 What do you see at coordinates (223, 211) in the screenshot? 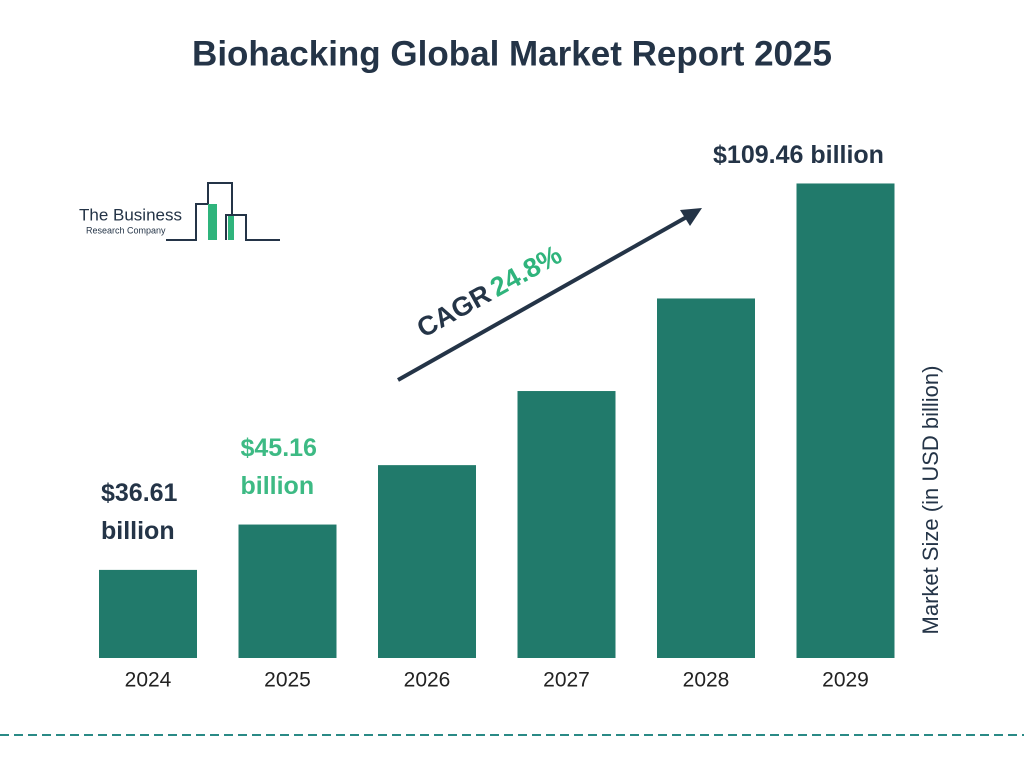
I see `logo-outline` at bounding box center [223, 211].